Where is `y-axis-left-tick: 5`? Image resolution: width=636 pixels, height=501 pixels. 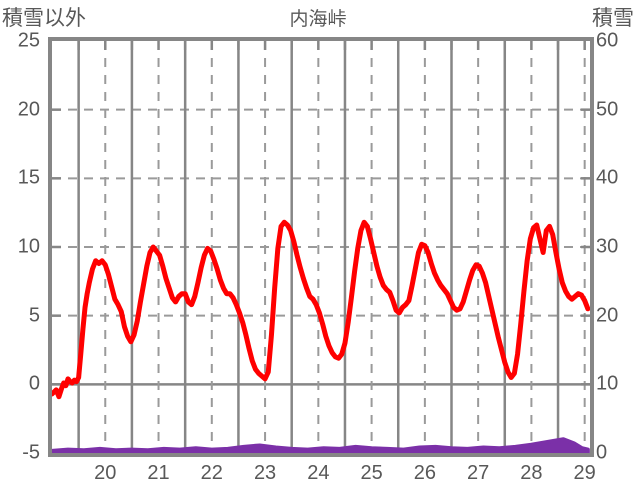
y-axis-left-tick: 5 is located at coordinates (34, 315).